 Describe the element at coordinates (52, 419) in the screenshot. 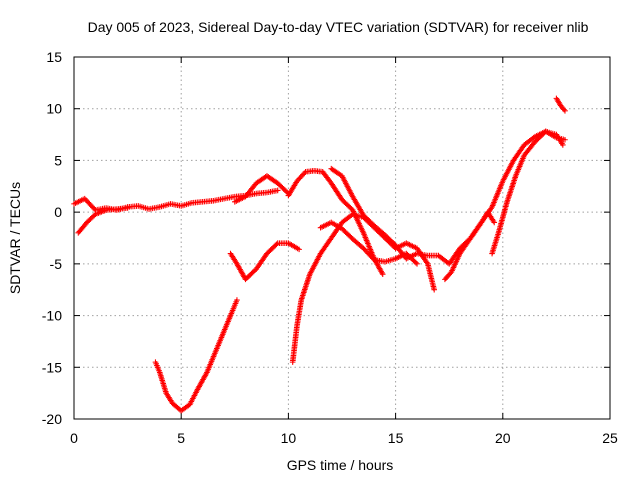

I see `y-tick-label: -20` at that location.